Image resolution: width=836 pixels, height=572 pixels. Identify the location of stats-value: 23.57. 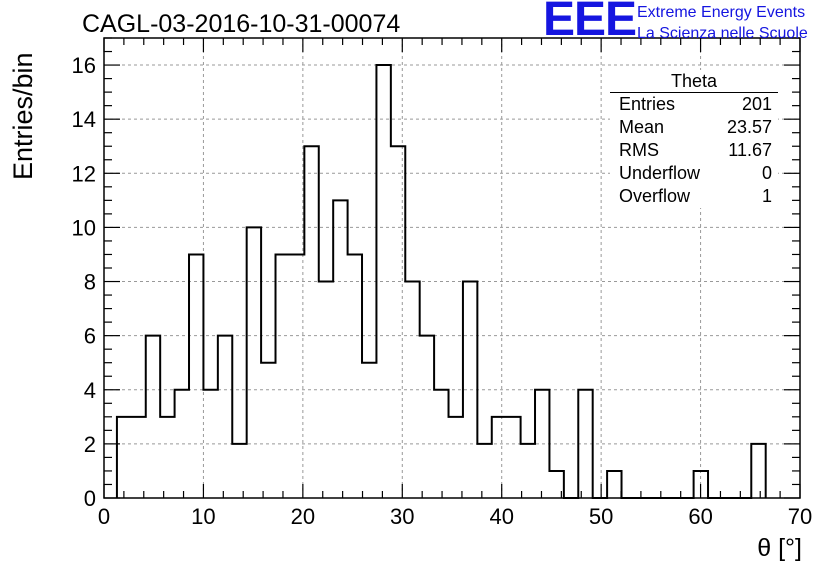
(749, 127).